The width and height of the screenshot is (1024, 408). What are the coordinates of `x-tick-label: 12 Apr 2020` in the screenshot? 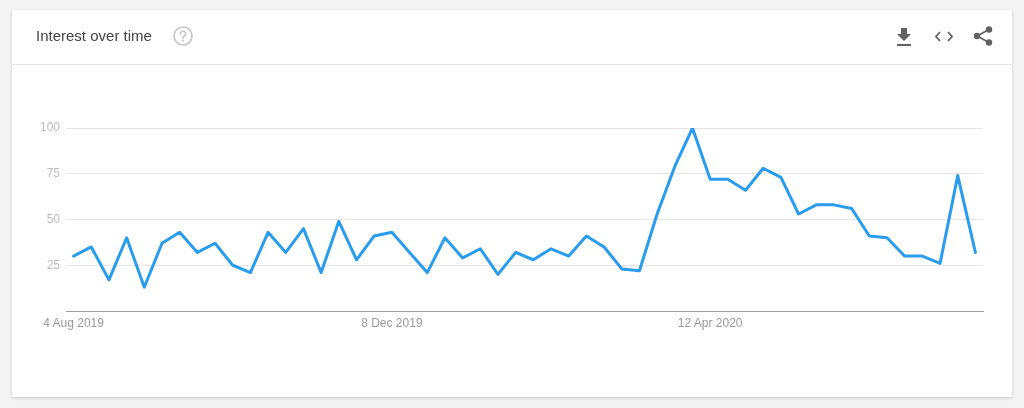 It's located at (710, 322).